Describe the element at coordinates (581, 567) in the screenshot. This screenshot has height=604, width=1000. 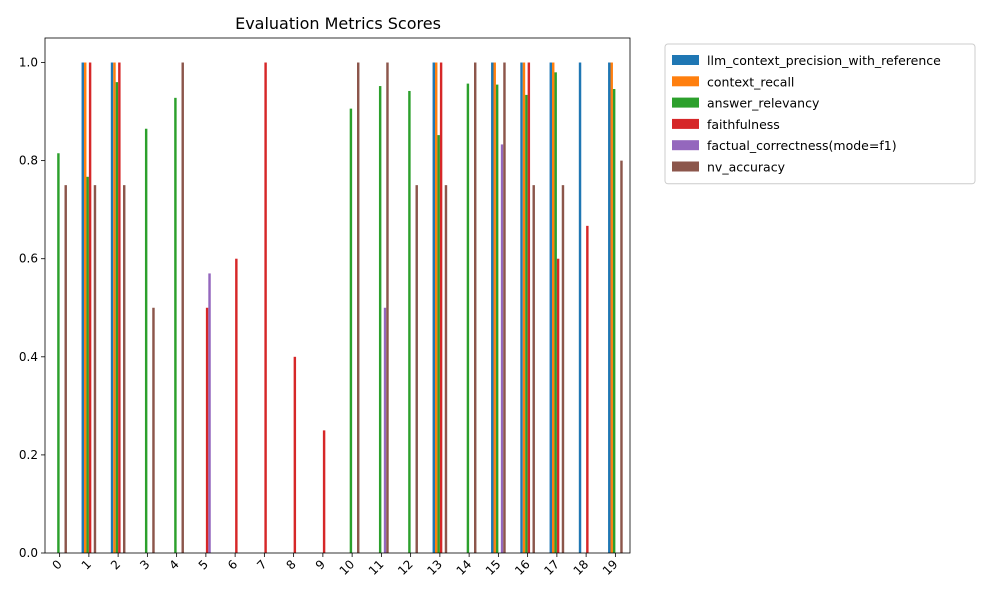
I see `x-tick-label: 18` at that location.